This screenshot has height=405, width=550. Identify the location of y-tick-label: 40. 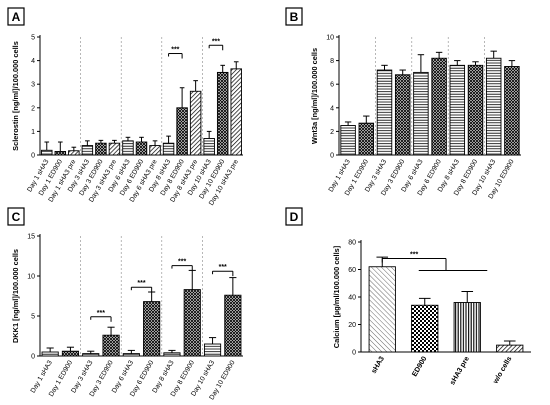
(352, 298).